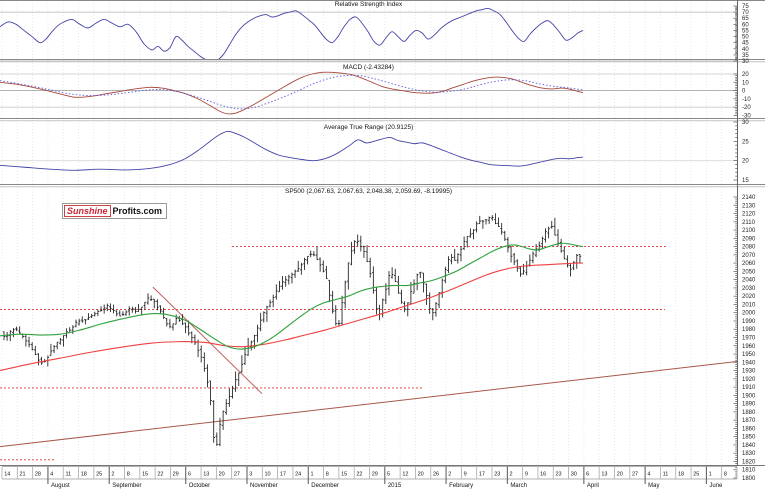 The width and height of the screenshot is (765, 489). I want to click on svg-text: 2110, so click(749, 223).